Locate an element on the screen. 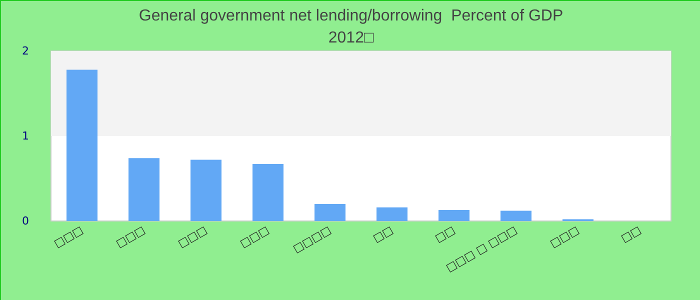 This screenshot has height=300, width=700. chart-subtitle: 2012□ is located at coordinates (351, 38).